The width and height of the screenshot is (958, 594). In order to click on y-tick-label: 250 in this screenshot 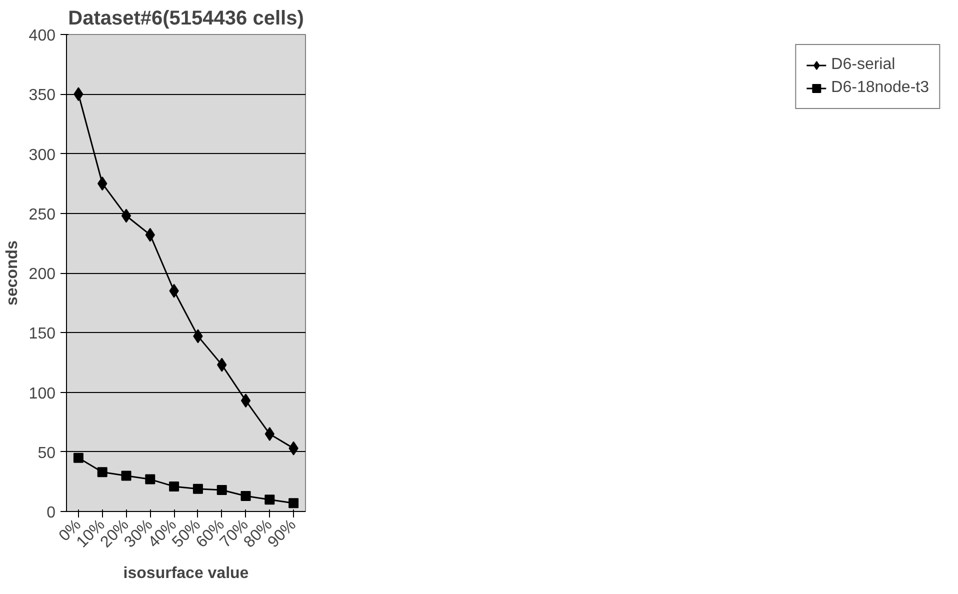, I will do `click(42, 215)`.